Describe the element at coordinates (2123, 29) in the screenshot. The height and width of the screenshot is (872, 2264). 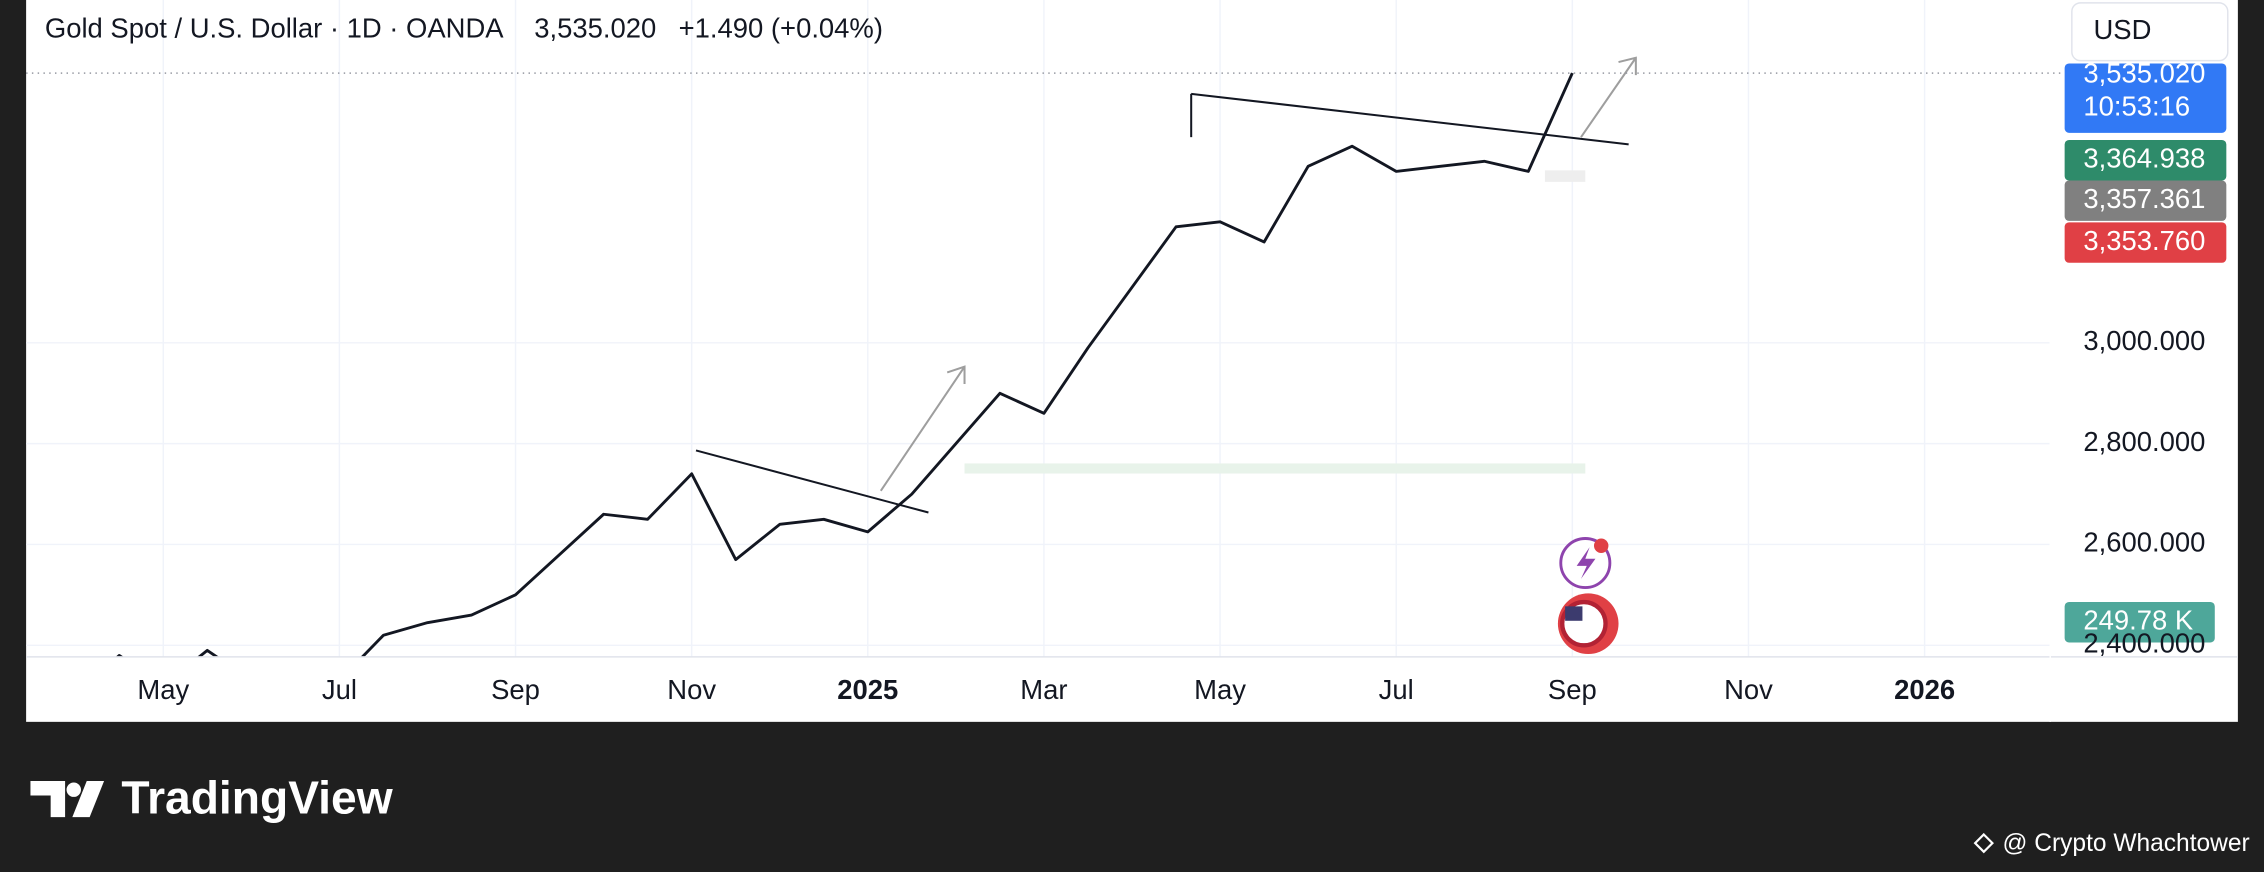
I see `currency: USD` at that location.